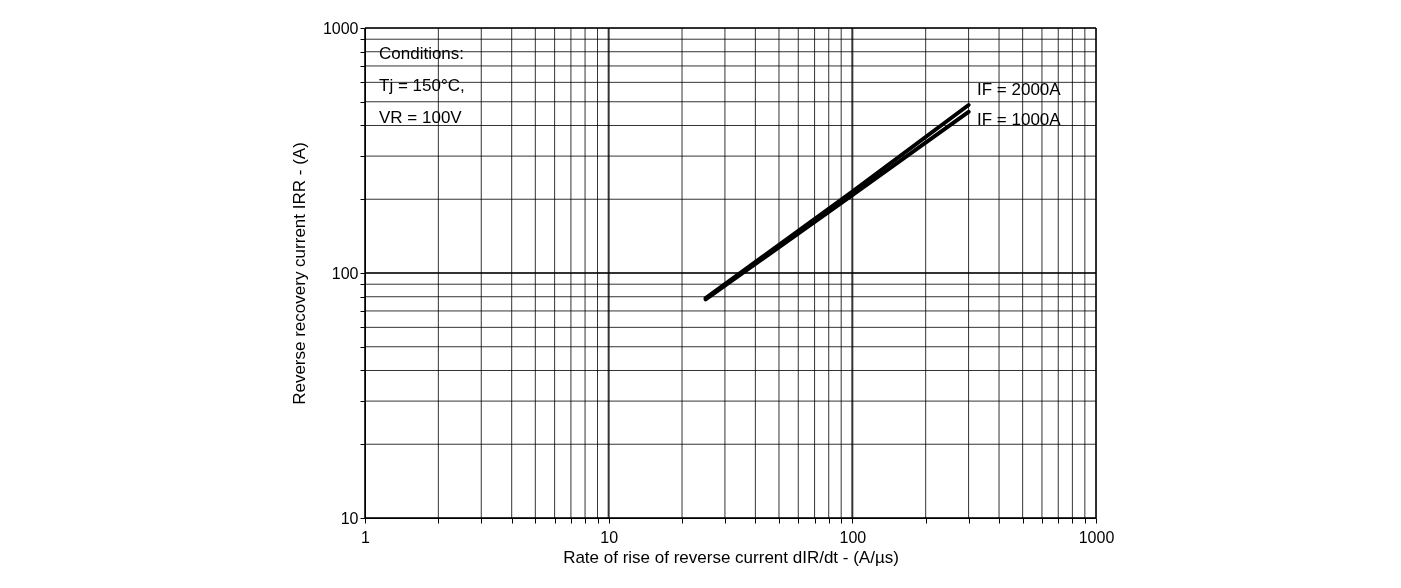  I want to click on y-axis-title: Reverse recovery current IRR - (A), so click(299, 273).